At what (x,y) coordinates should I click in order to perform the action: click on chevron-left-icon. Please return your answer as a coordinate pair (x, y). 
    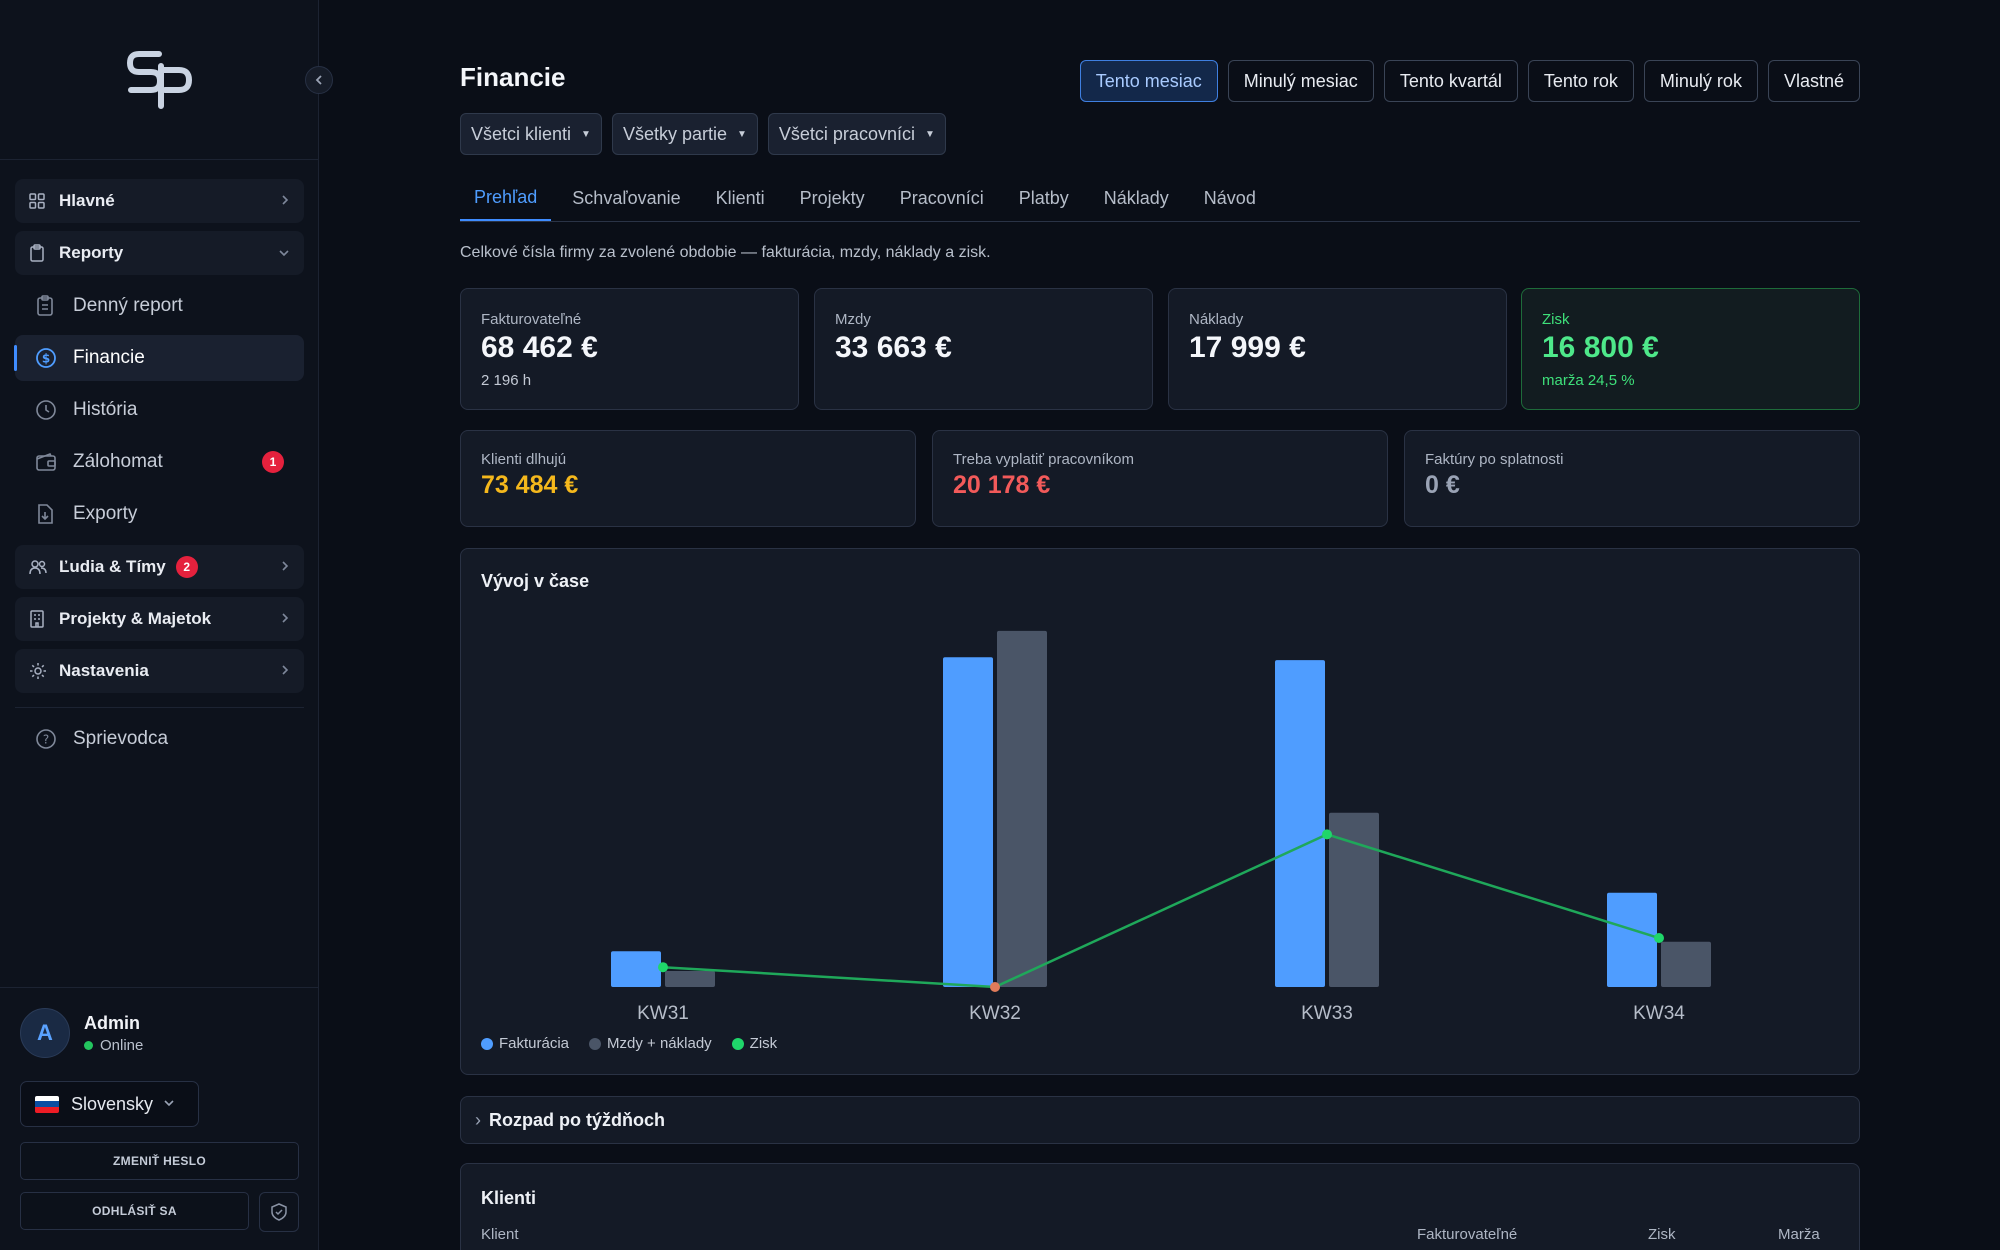
    Looking at the image, I should click on (318, 80).